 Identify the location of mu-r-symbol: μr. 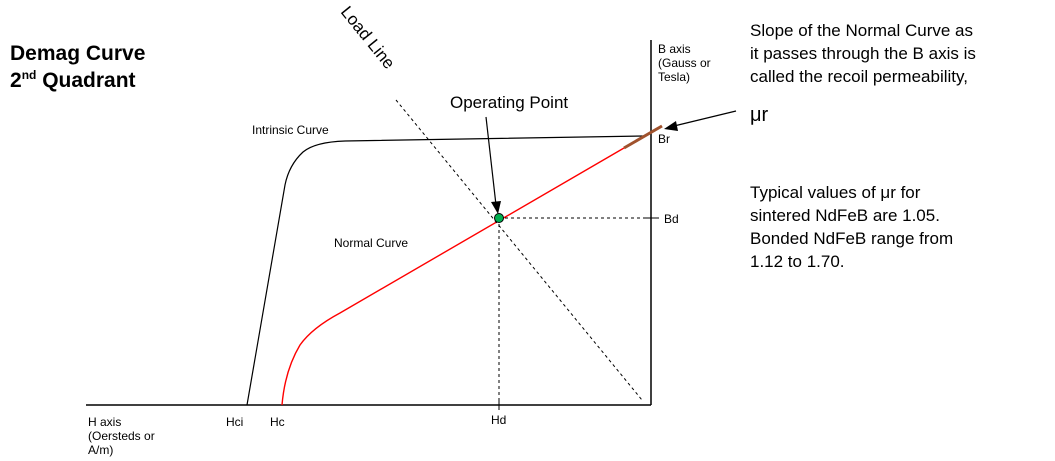
(759, 115).